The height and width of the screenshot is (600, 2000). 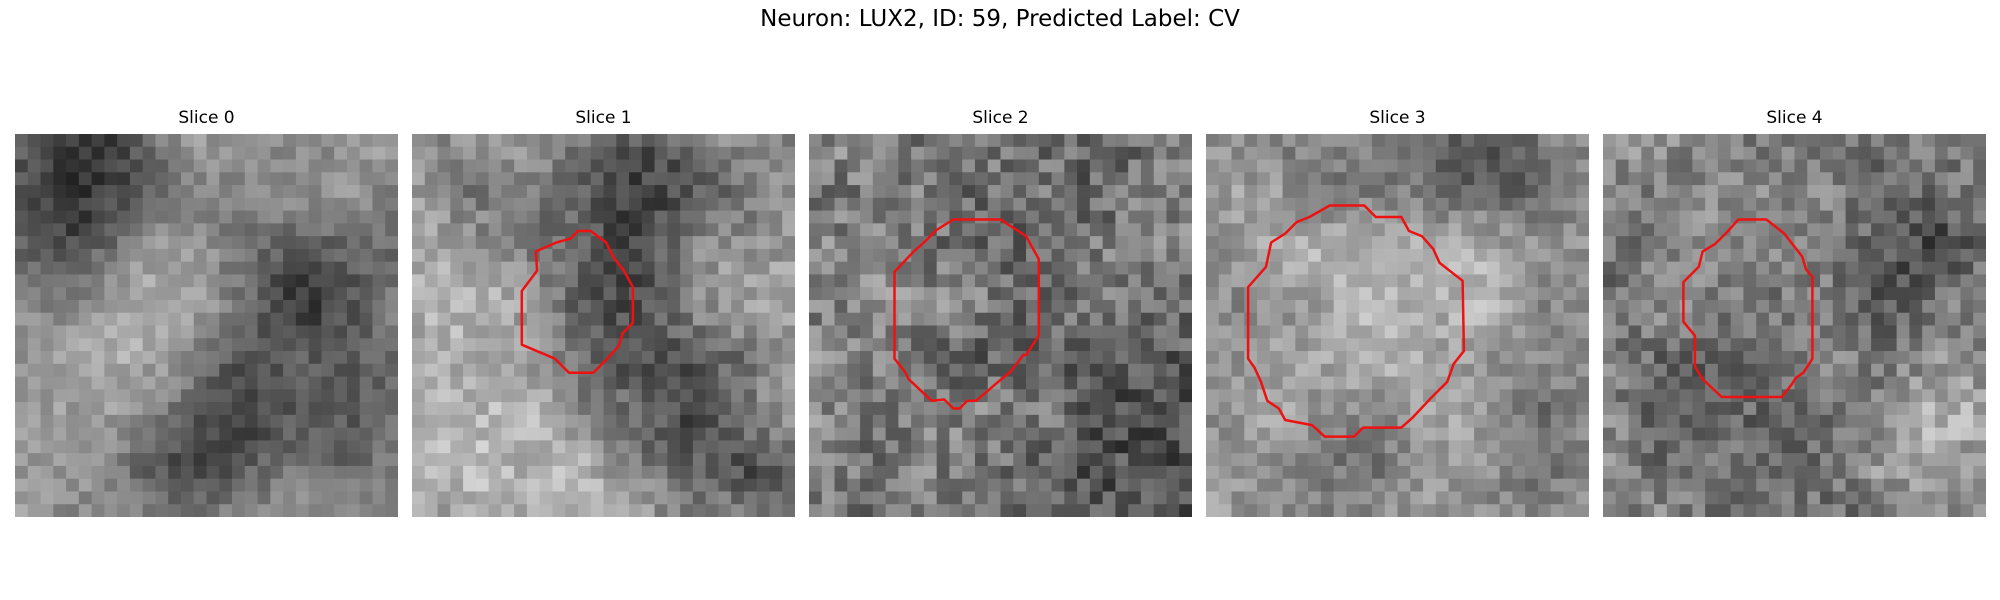 I want to click on slice-title-3: Slice 3, so click(x=1397, y=118).